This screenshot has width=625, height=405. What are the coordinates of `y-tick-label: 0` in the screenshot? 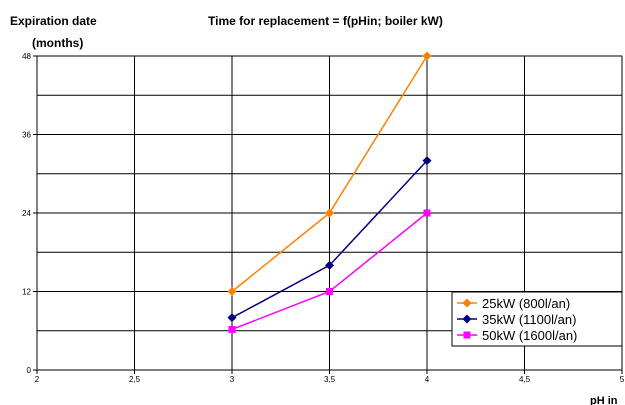 It's located at (29, 370).